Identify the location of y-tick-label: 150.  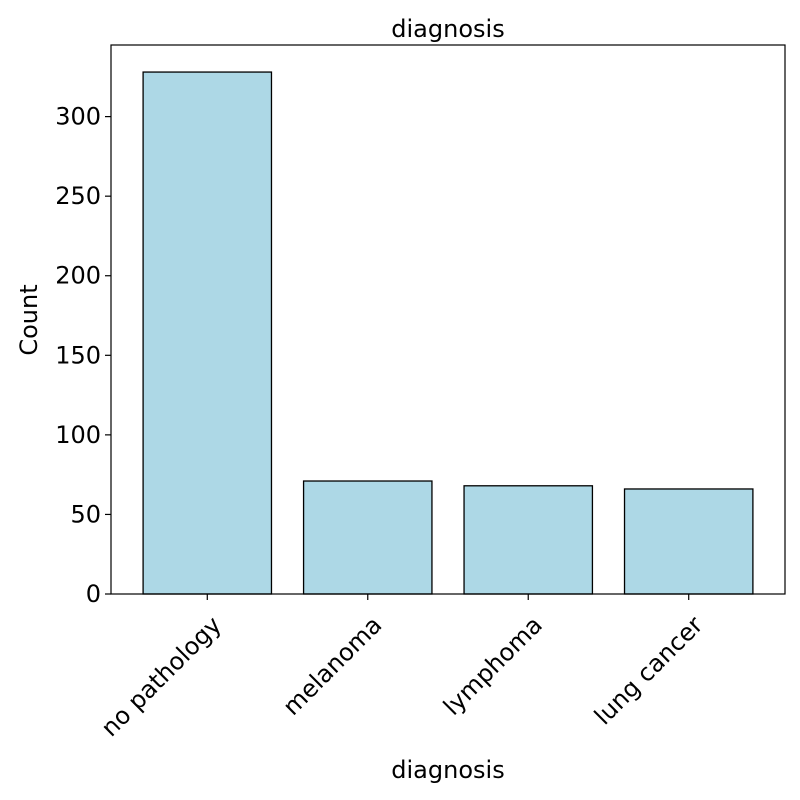
(78, 355).